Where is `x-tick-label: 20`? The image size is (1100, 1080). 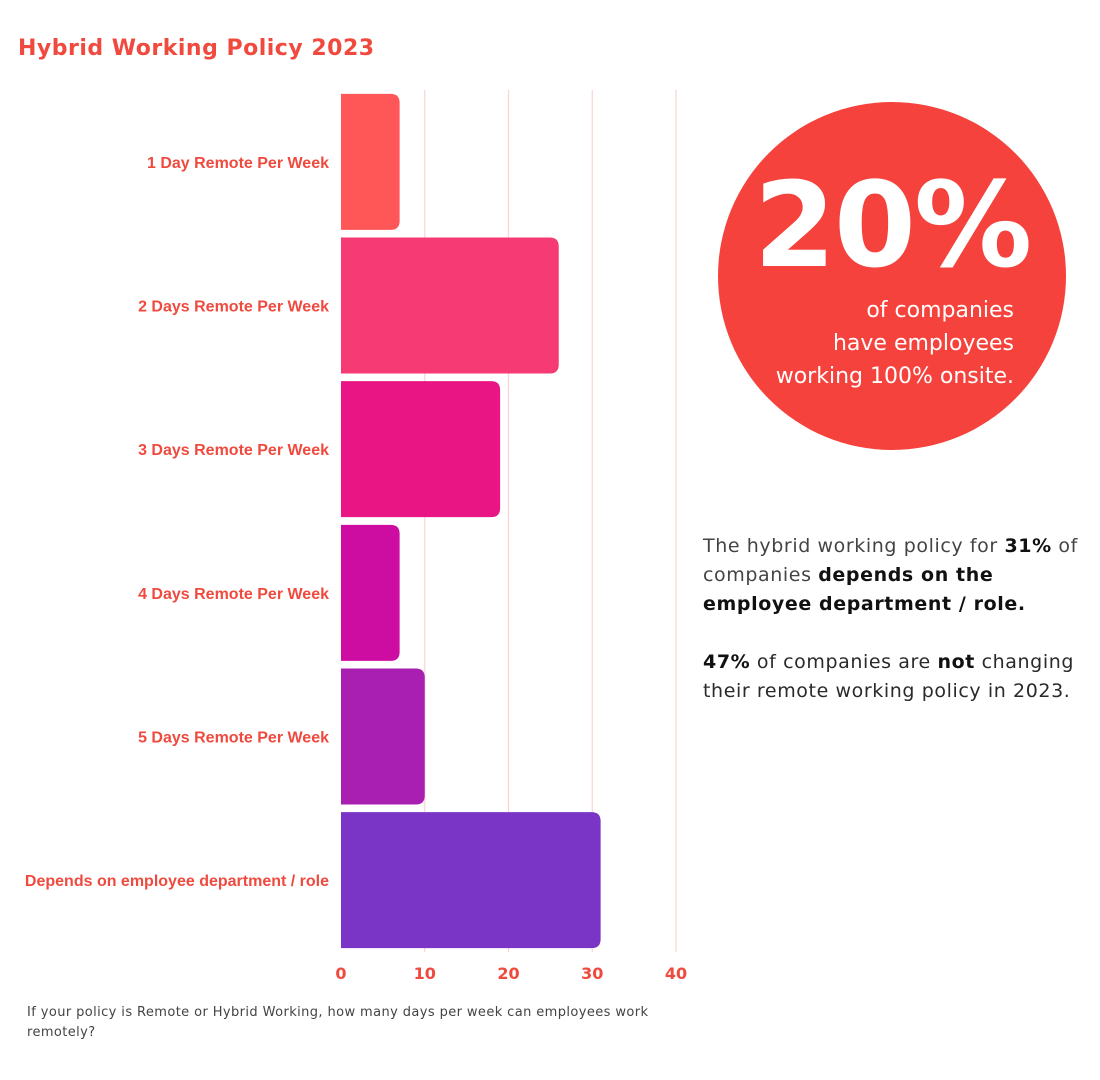 x-tick-label: 20 is located at coordinates (508, 973).